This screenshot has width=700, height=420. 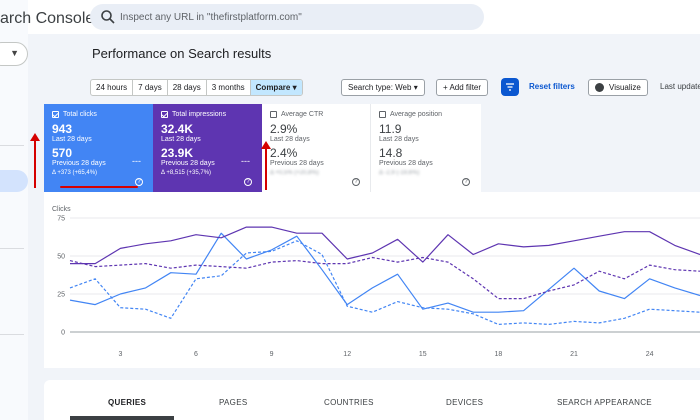 I want to click on range-7-days: 7 days, so click(x=150, y=87).